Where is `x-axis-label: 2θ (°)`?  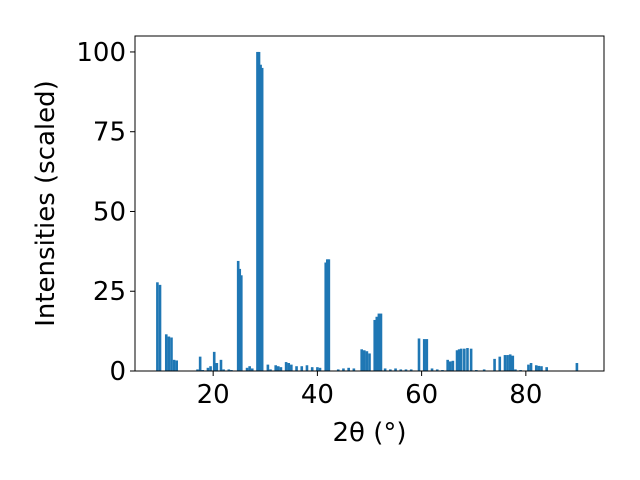 x-axis-label: 2θ (°) is located at coordinates (369, 433).